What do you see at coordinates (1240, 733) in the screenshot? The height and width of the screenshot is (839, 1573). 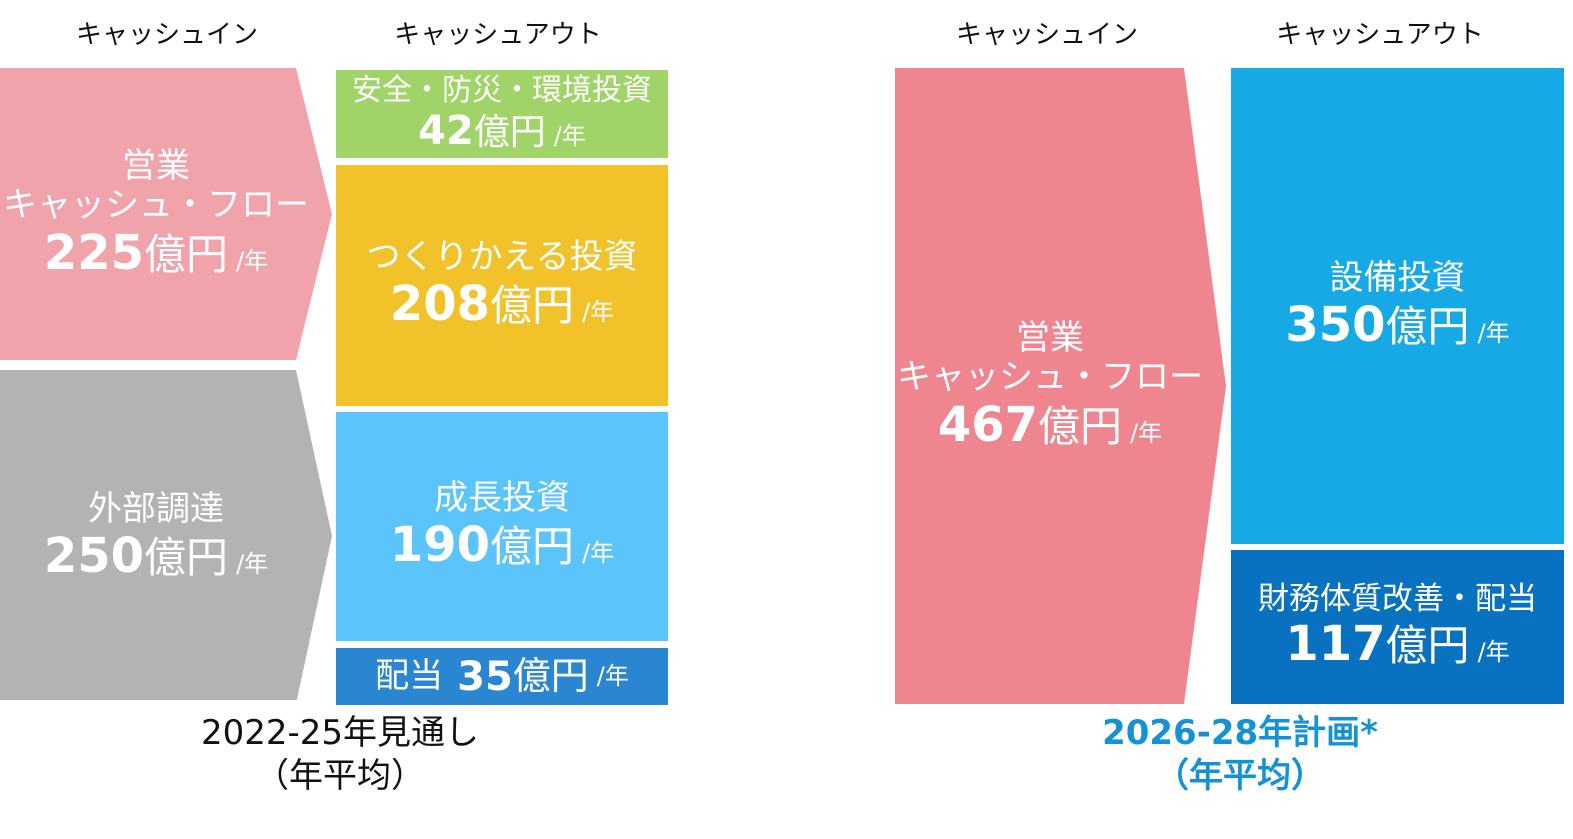 I see `right-caption-line1: 2026-28年計画*` at bounding box center [1240, 733].